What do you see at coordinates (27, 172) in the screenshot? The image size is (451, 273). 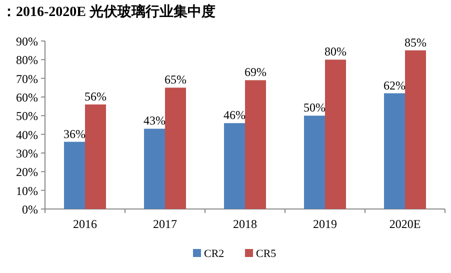 I see `y-tick-label: 20%` at bounding box center [27, 172].